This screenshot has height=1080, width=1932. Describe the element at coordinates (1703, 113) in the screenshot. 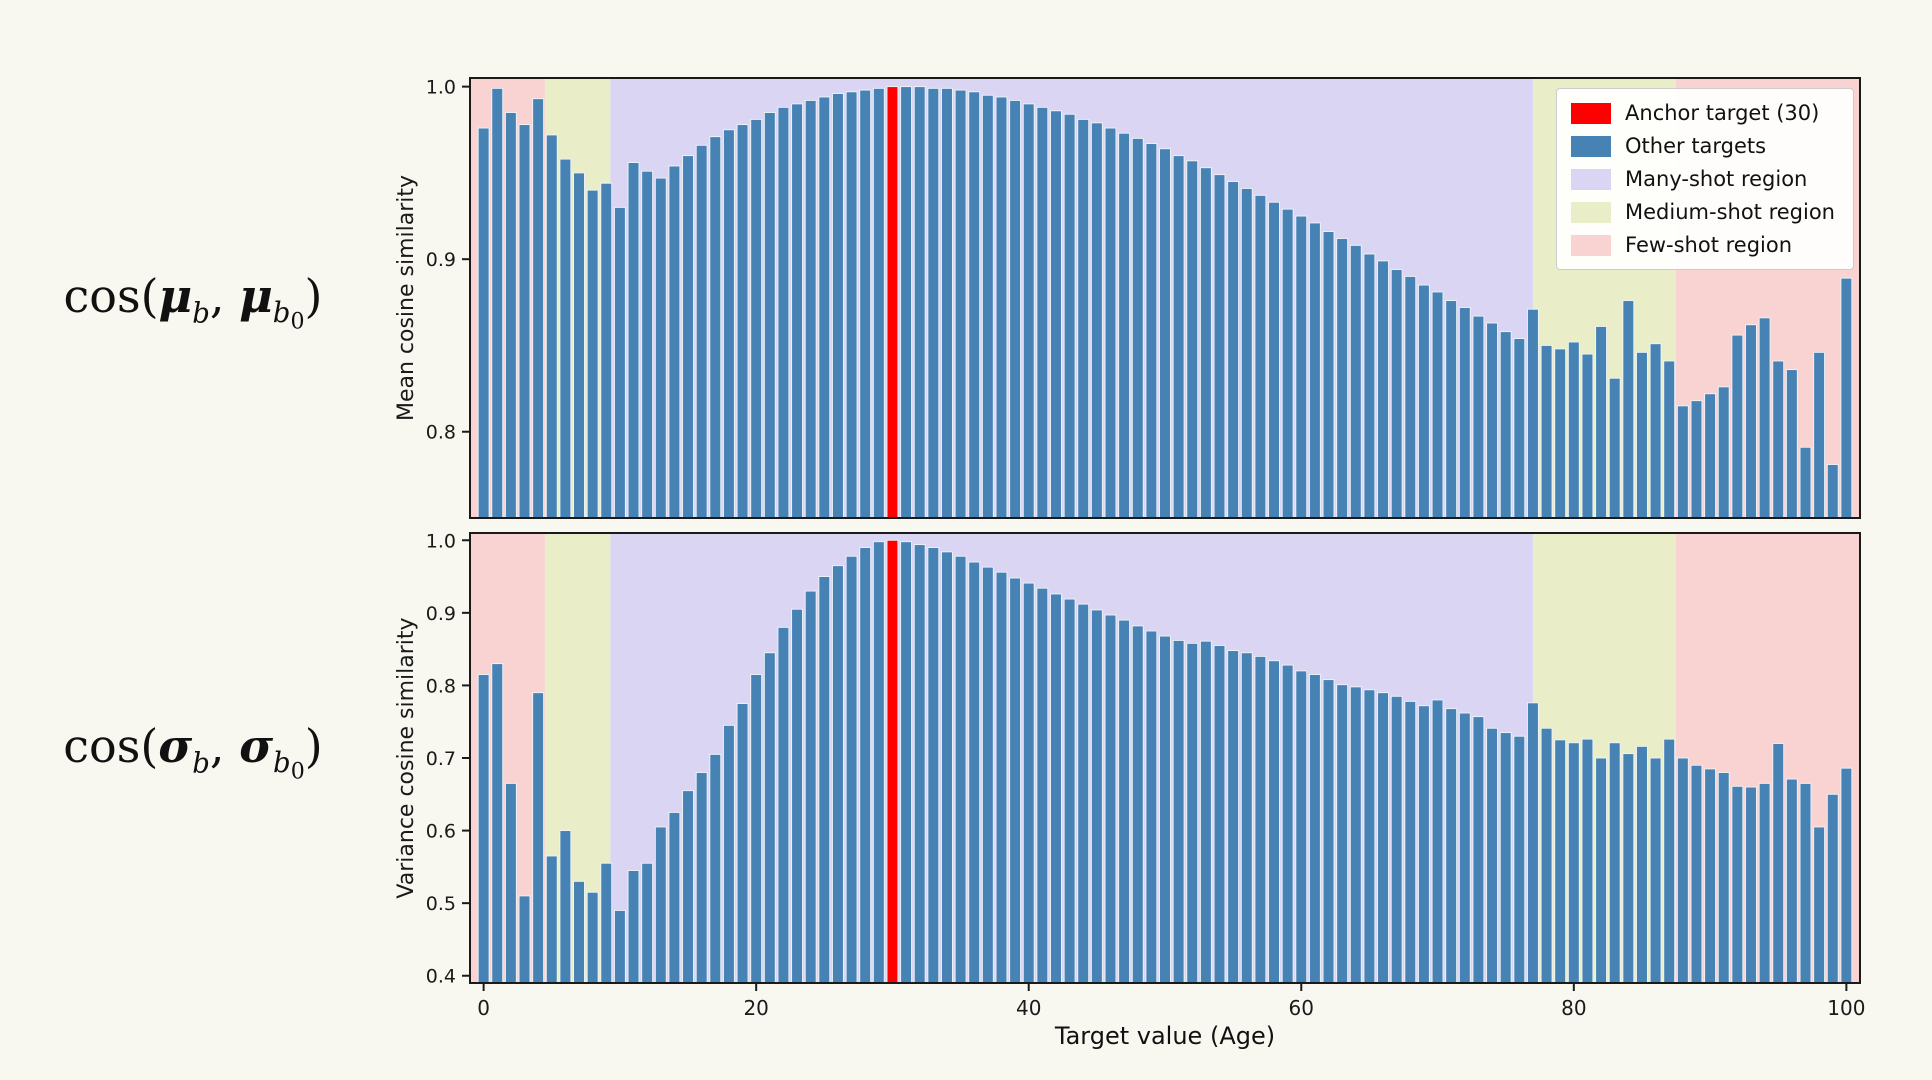

I see `legend-item-anchor: Anchor target (30)` at that location.